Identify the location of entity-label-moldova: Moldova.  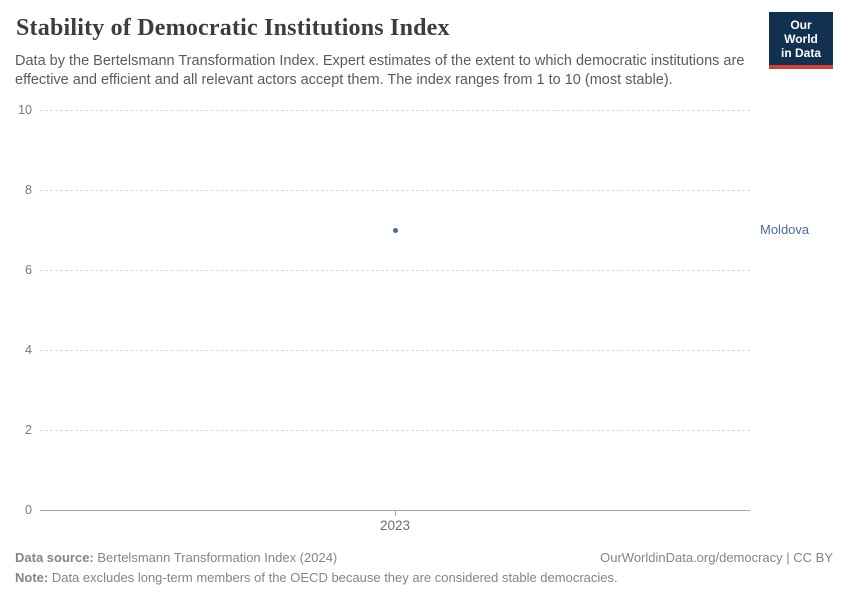
(785, 229).